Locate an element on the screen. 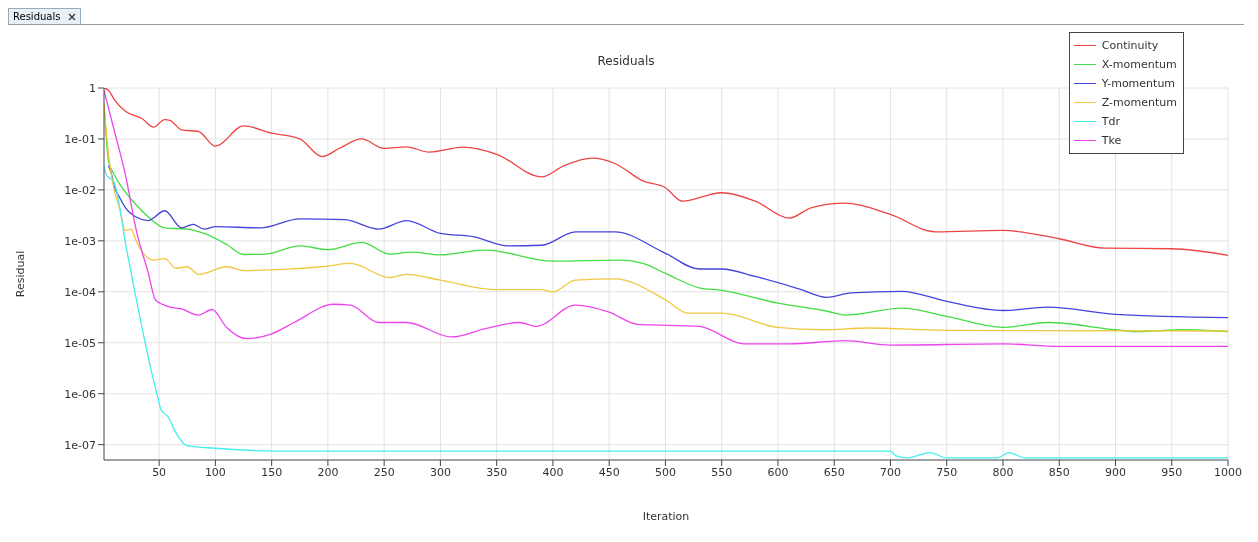 The height and width of the screenshot is (542, 1258). x-tick-label: 250 is located at coordinates (384, 472).